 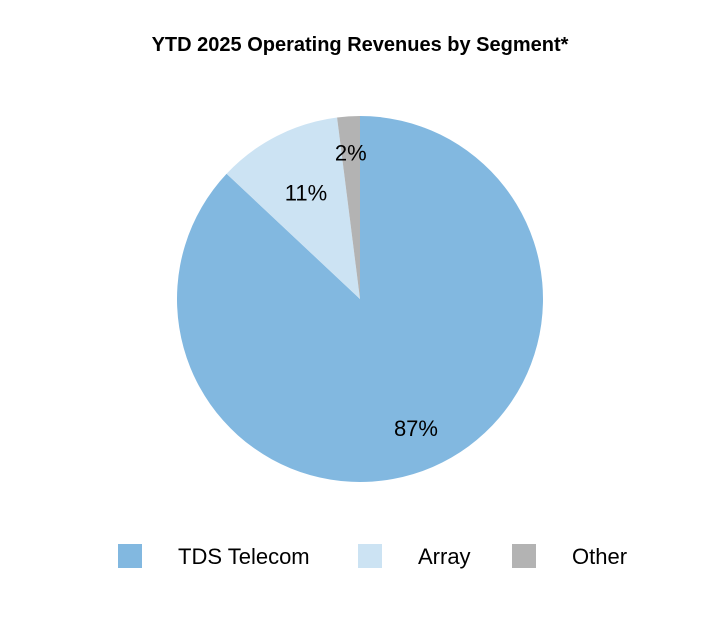 What do you see at coordinates (370, 556) in the screenshot?
I see `legend-swatch-array` at bounding box center [370, 556].